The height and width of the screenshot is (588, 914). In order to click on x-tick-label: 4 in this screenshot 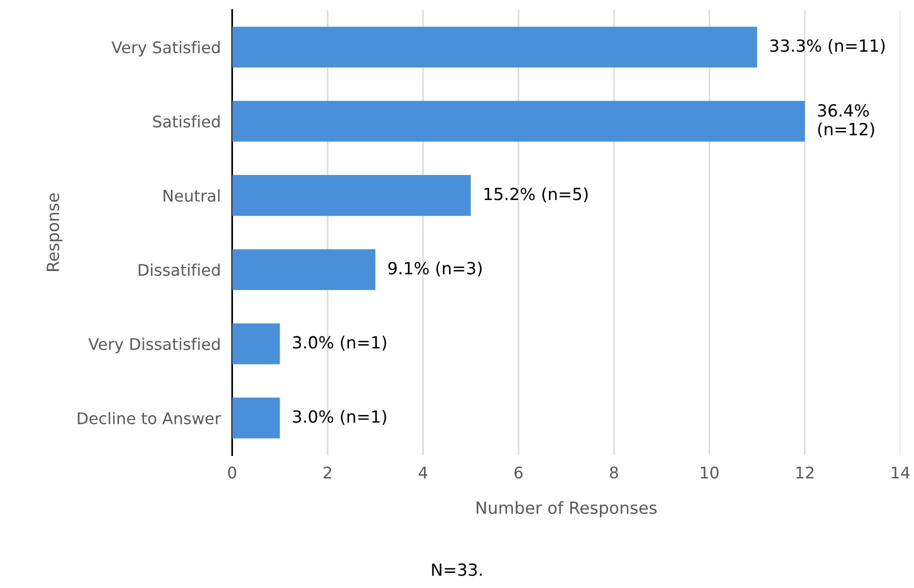, I will do `click(423, 472)`.